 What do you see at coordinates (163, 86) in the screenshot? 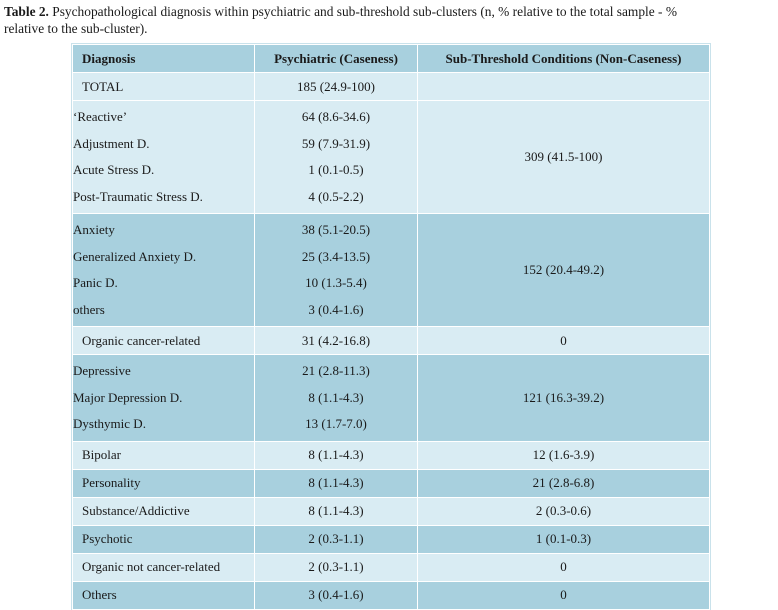
I see `cell-total-label: TOTAL` at bounding box center [163, 86].